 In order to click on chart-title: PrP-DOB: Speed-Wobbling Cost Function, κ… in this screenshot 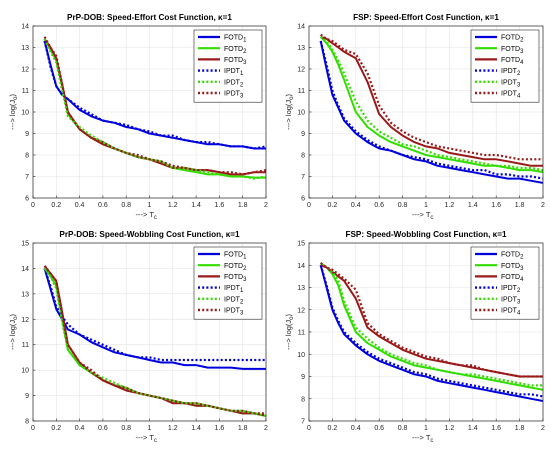, I will do `click(149, 234)`.